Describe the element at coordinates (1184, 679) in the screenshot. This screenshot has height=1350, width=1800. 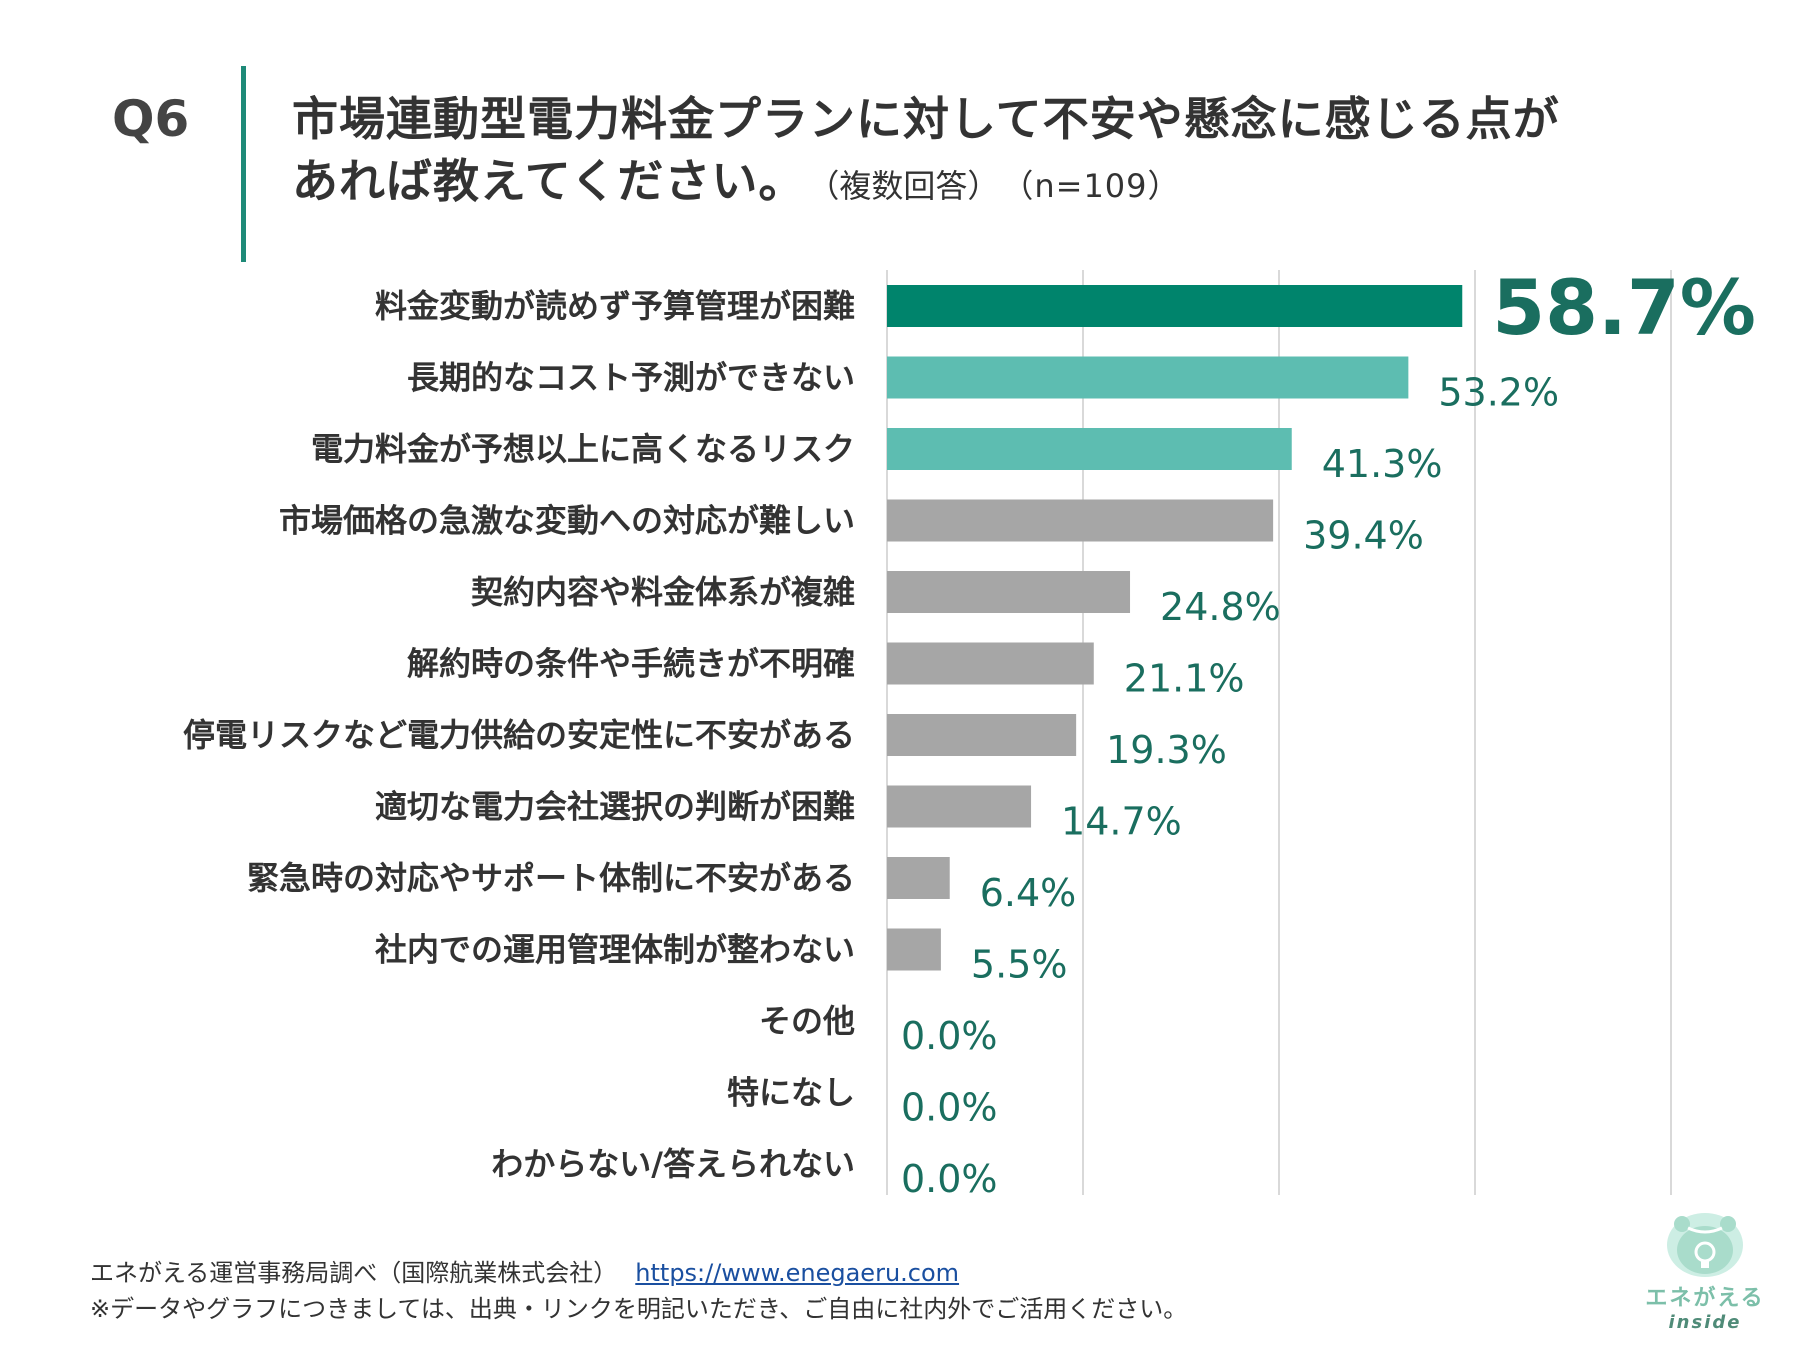
I see `value-label: 21.1%` at that location.